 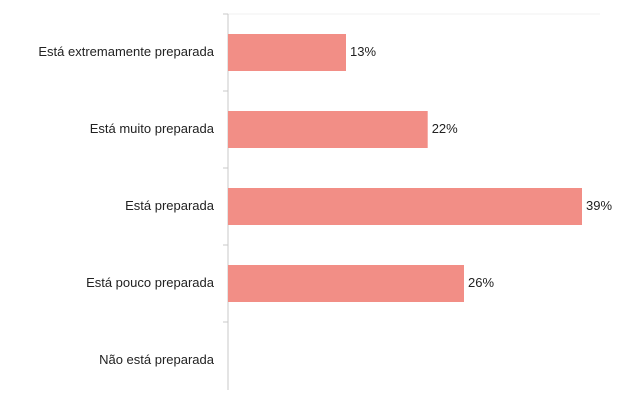 I want to click on category-label: Está preparada, so click(x=170, y=205).